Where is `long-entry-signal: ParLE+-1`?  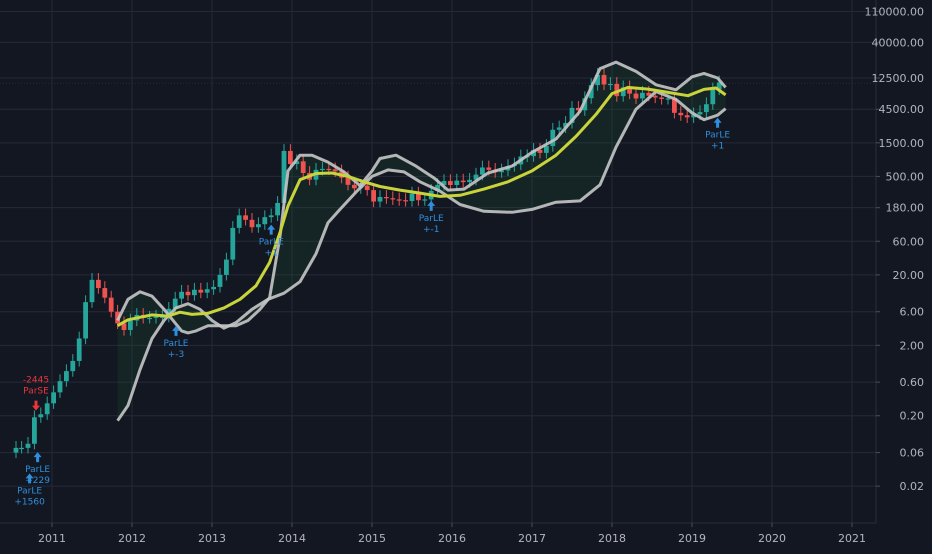 long-entry-signal: ParLE+-1 is located at coordinates (431, 217).